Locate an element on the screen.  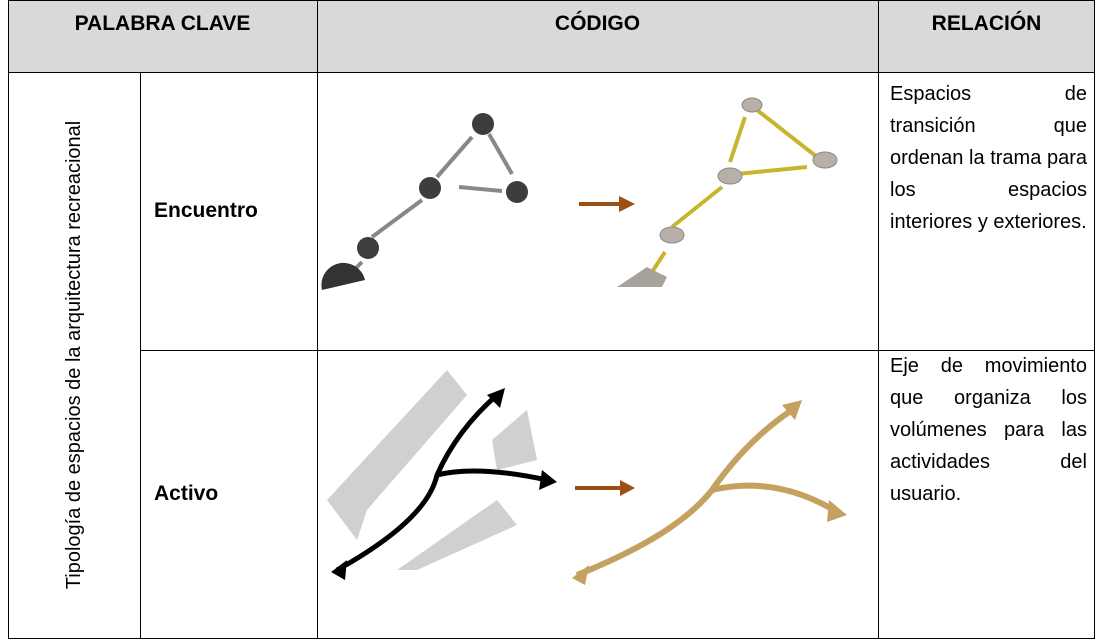
header-cell: PALABRA CLAVE is located at coordinates (162, 36).